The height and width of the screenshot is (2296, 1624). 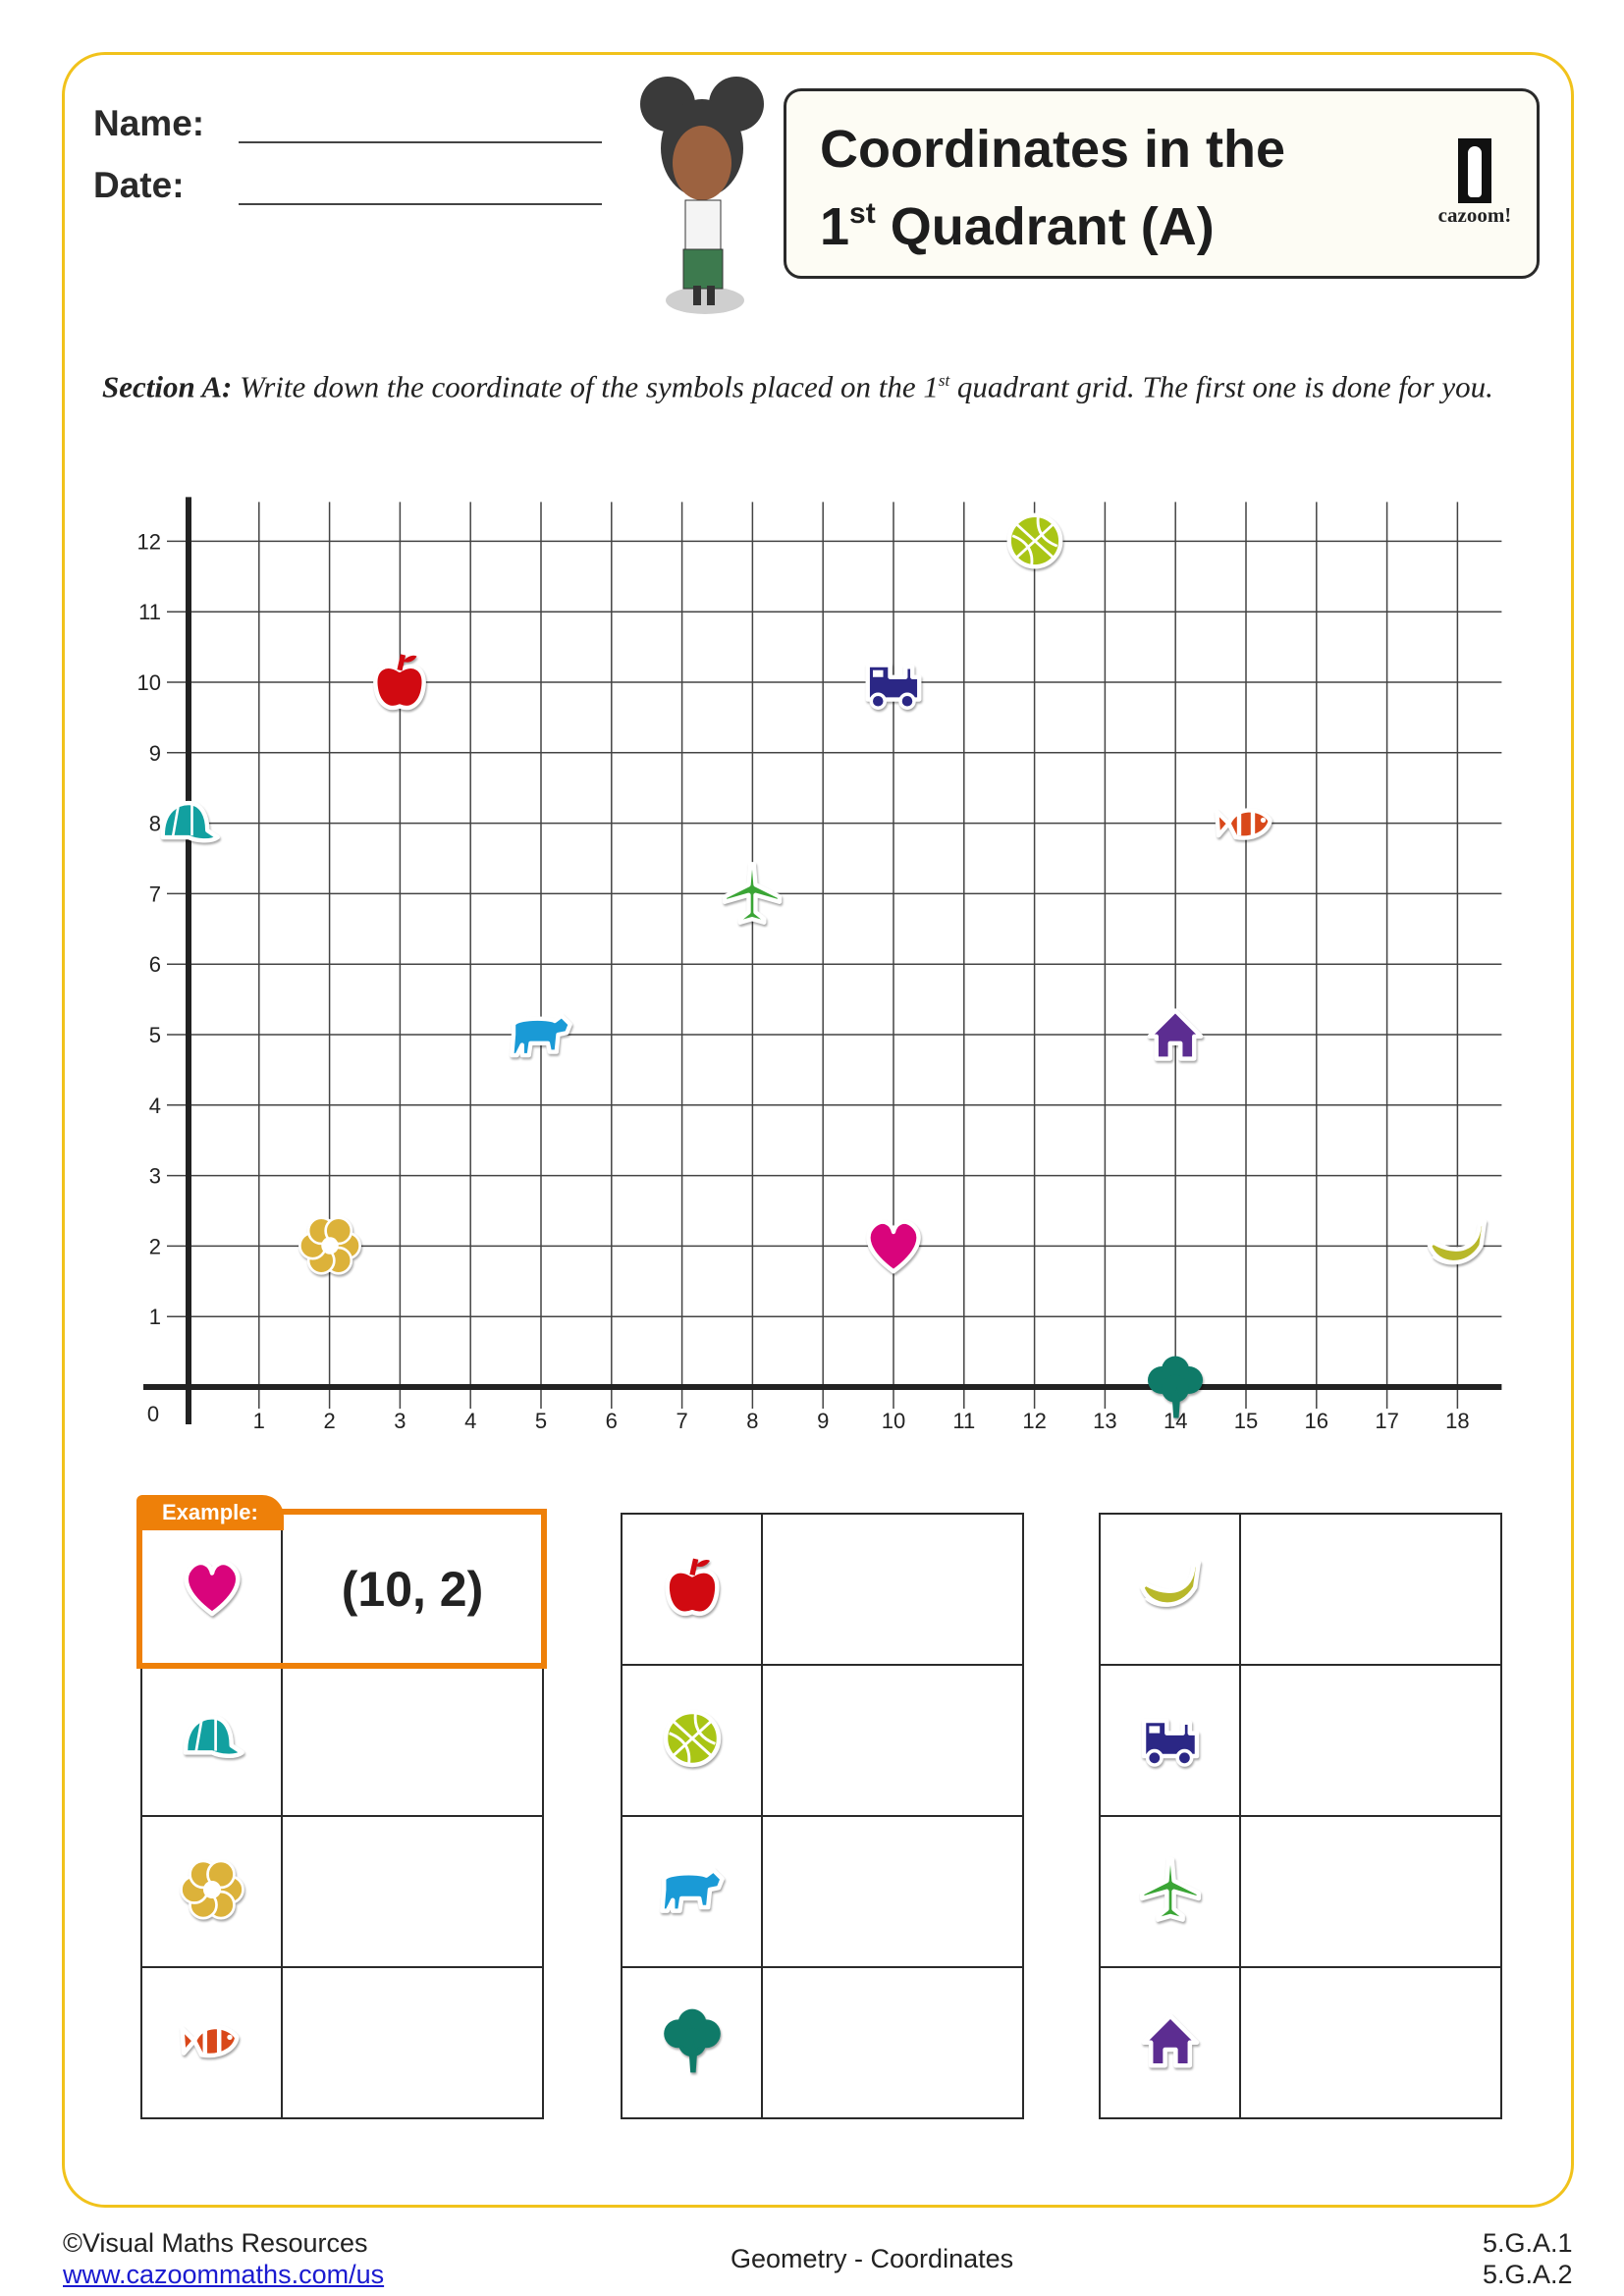 I want to click on cazoom-logo: cazoom!, so click(x=1475, y=183).